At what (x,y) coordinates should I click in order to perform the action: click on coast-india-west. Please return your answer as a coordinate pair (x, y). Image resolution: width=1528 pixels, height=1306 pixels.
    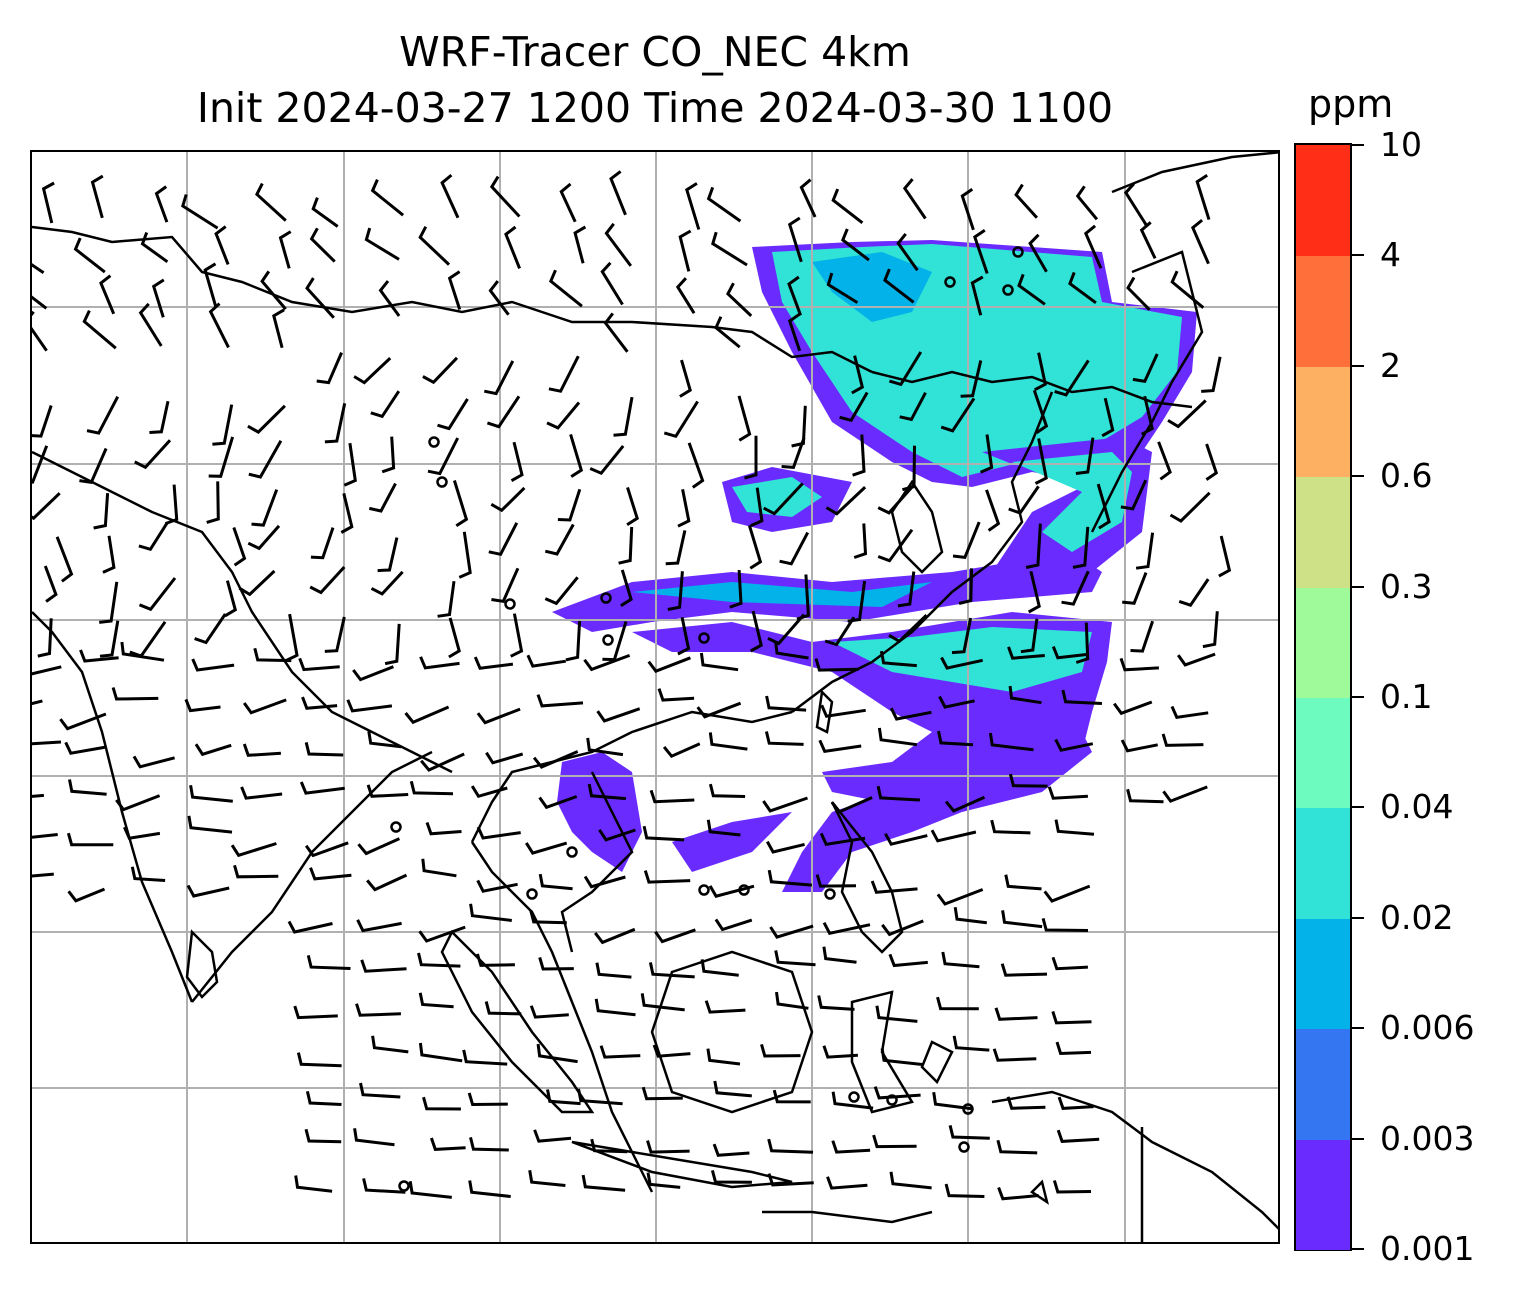
    Looking at the image, I should click on (113, 807).